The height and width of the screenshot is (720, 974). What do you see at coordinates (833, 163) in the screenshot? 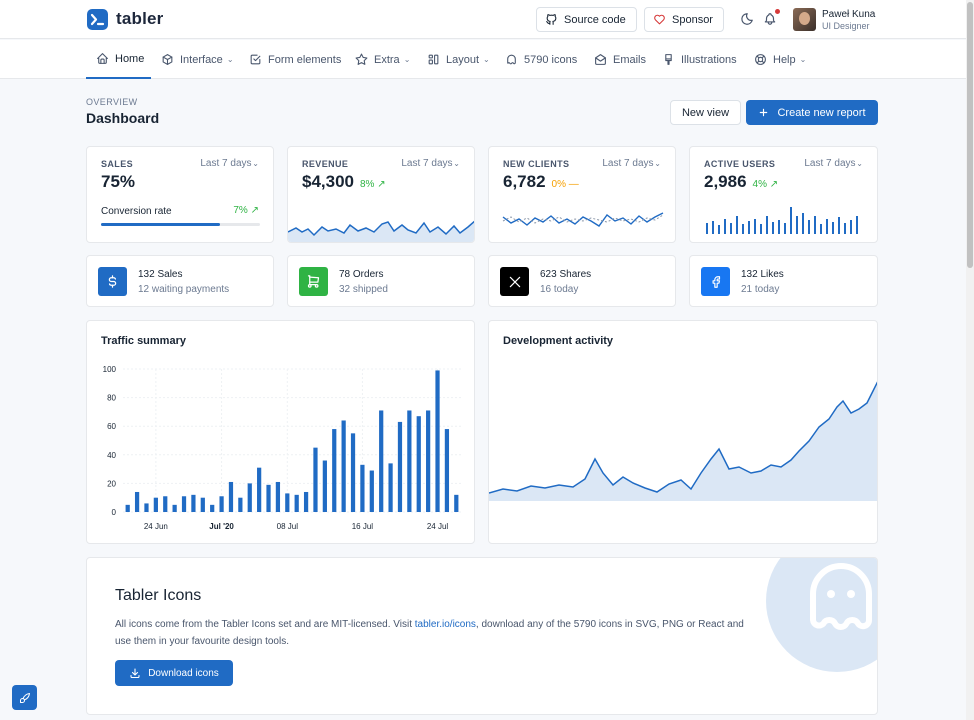
I see `users-range-dropdown: Last 7 days ⌄` at bounding box center [833, 163].